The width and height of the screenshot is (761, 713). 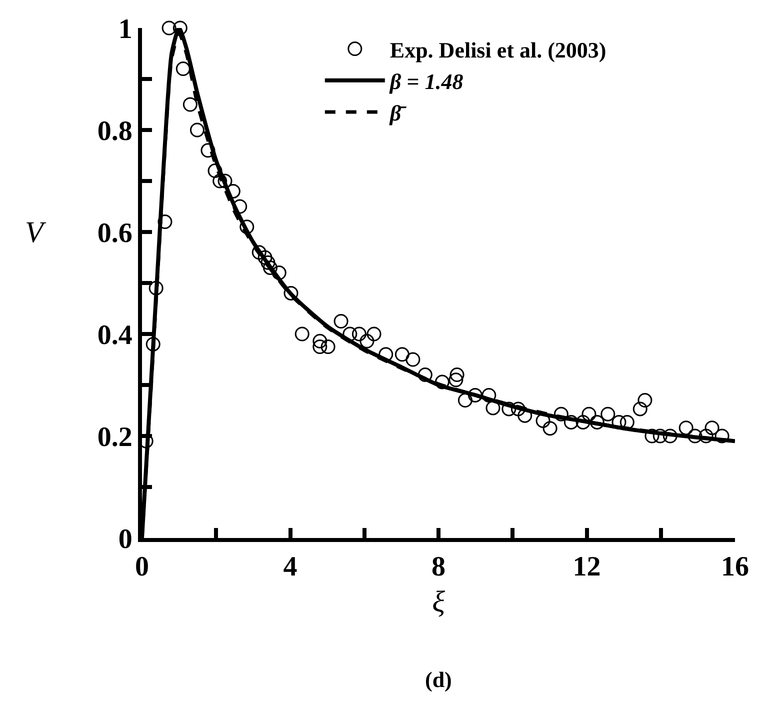 I want to click on y-tick-label: 0.2, so click(x=114, y=437).